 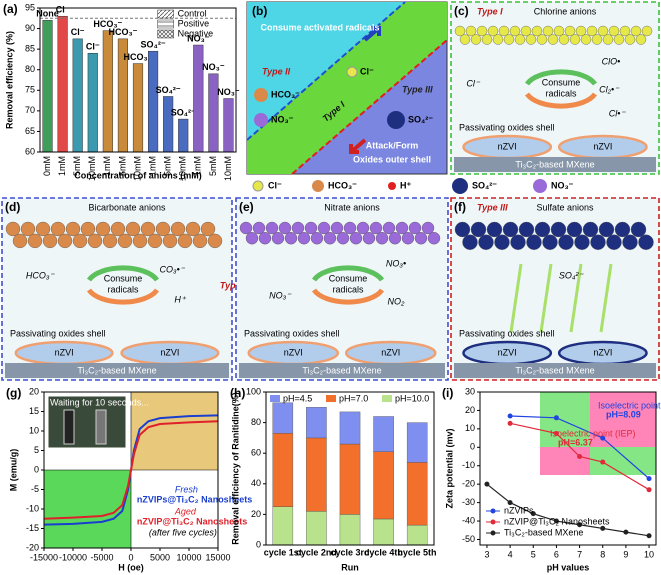 I want to click on center-text: Consume, so click(x=348, y=278).